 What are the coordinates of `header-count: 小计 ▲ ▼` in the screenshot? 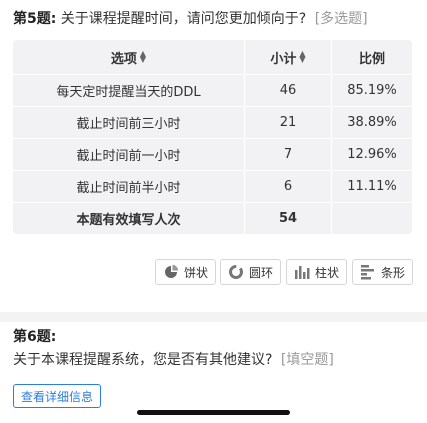 It's located at (287, 57).